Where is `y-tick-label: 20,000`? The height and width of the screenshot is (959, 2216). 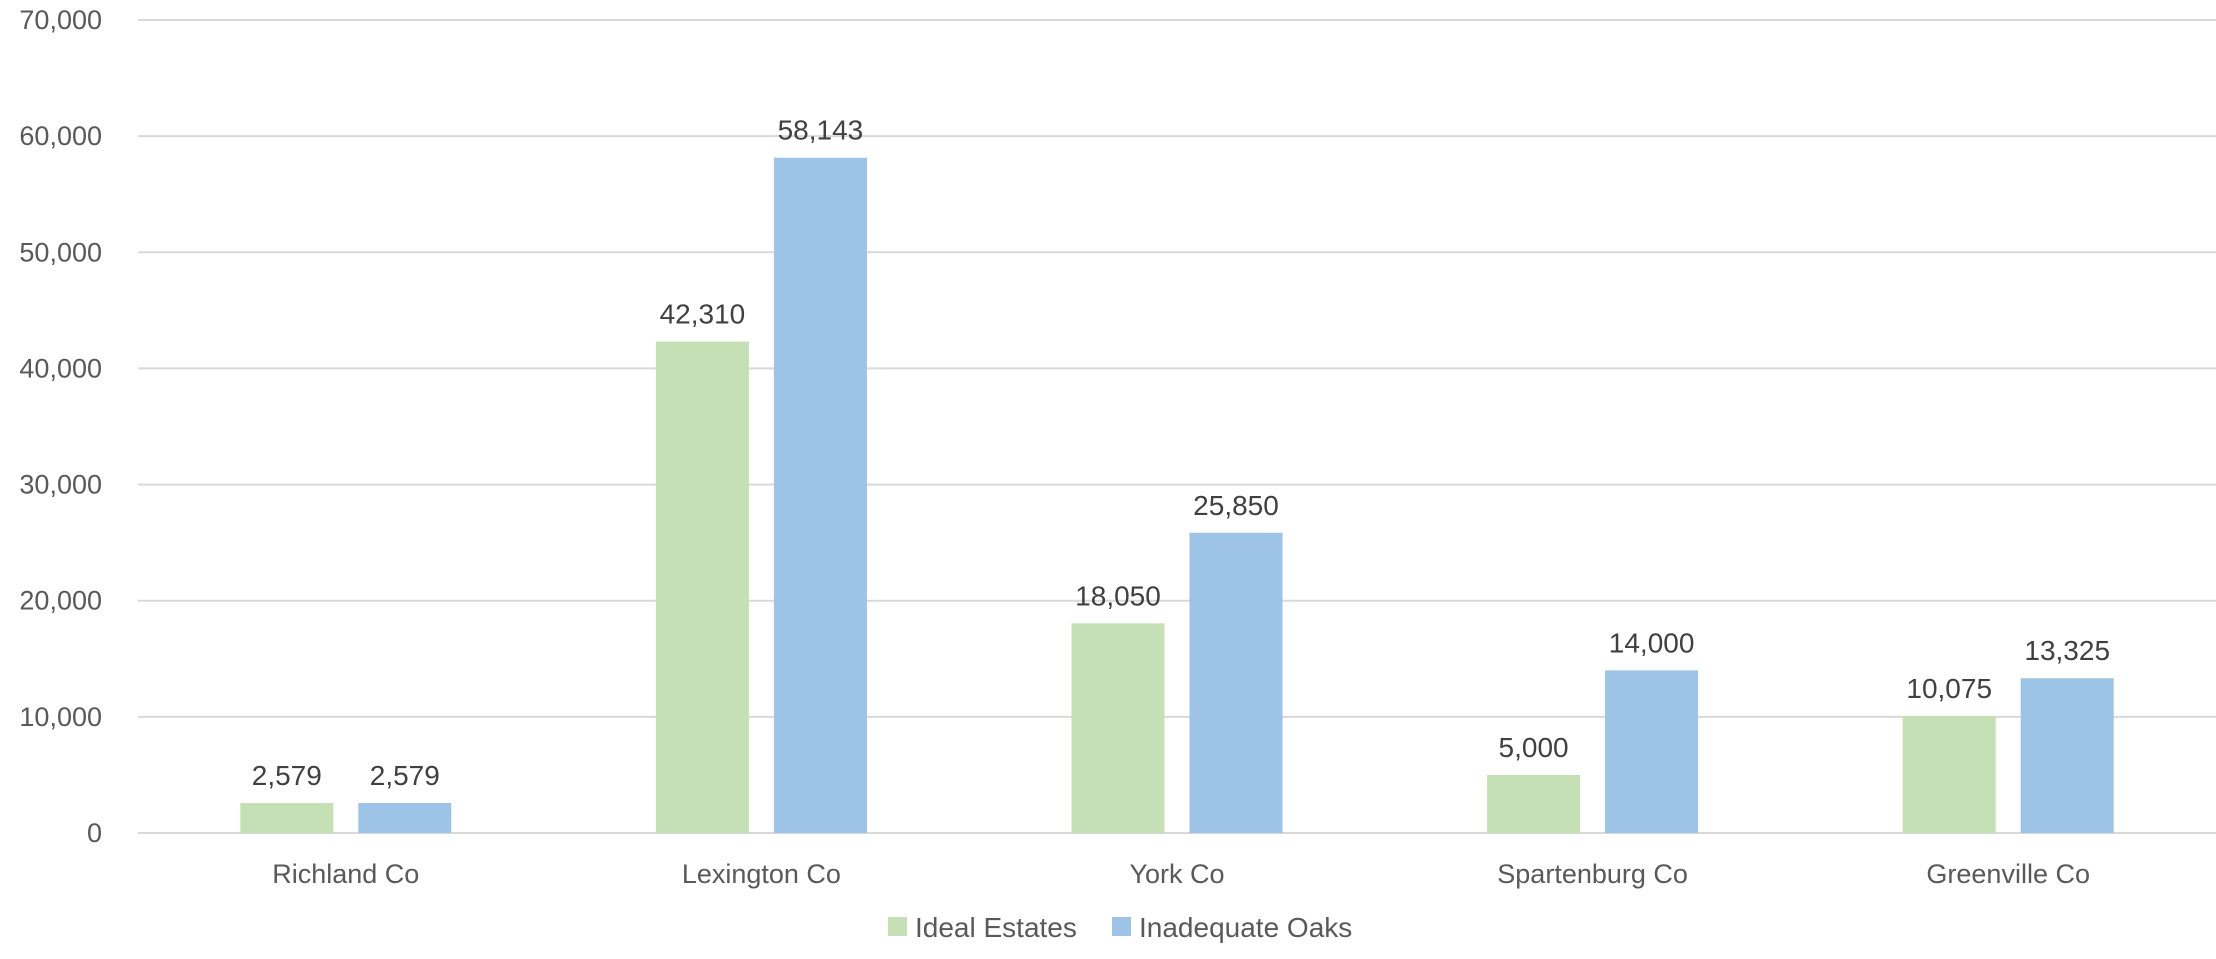
y-tick-label: 20,000 is located at coordinates (60, 601).